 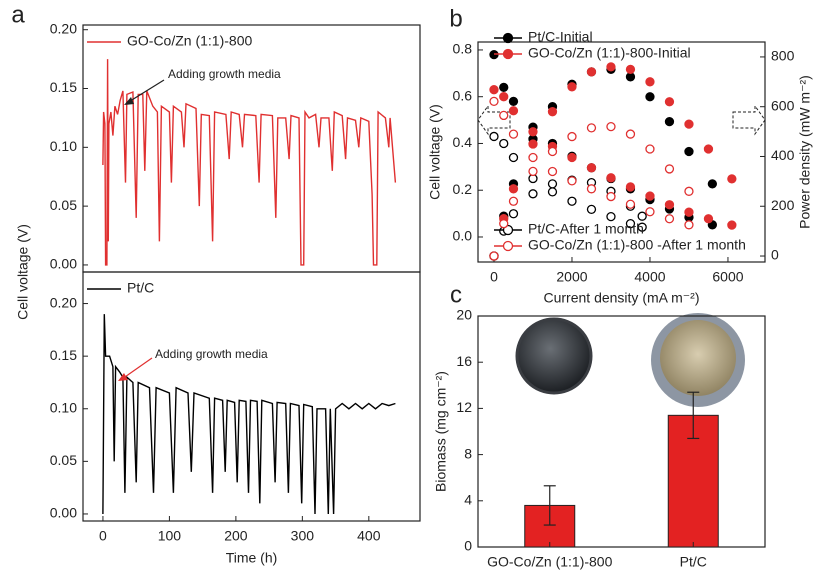 I want to click on y-tick-label: 20, so click(x=464, y=315).